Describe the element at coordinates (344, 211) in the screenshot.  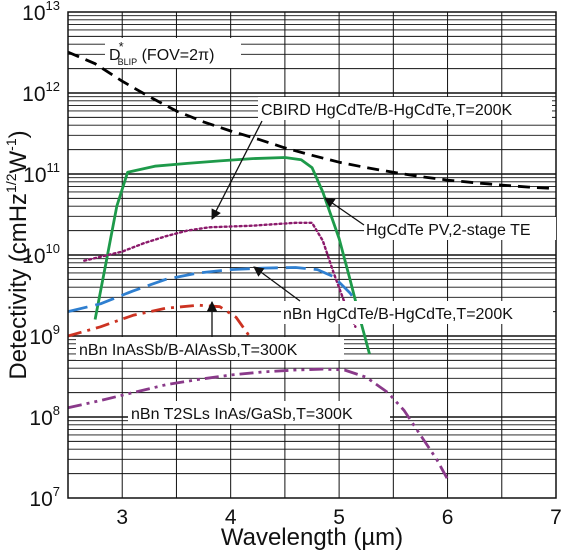
I see `pv-arrow` at that location.